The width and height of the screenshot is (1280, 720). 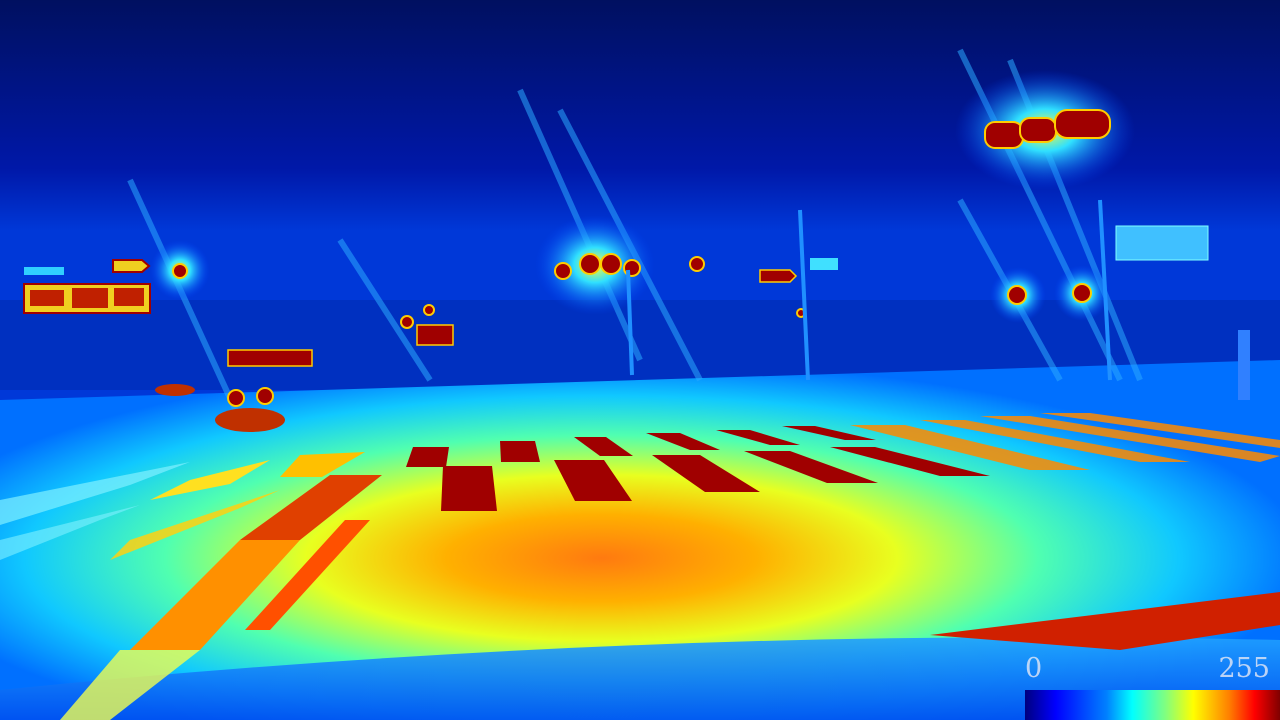 I want to click on sign-right-blue, so click(x=1162, y=243).